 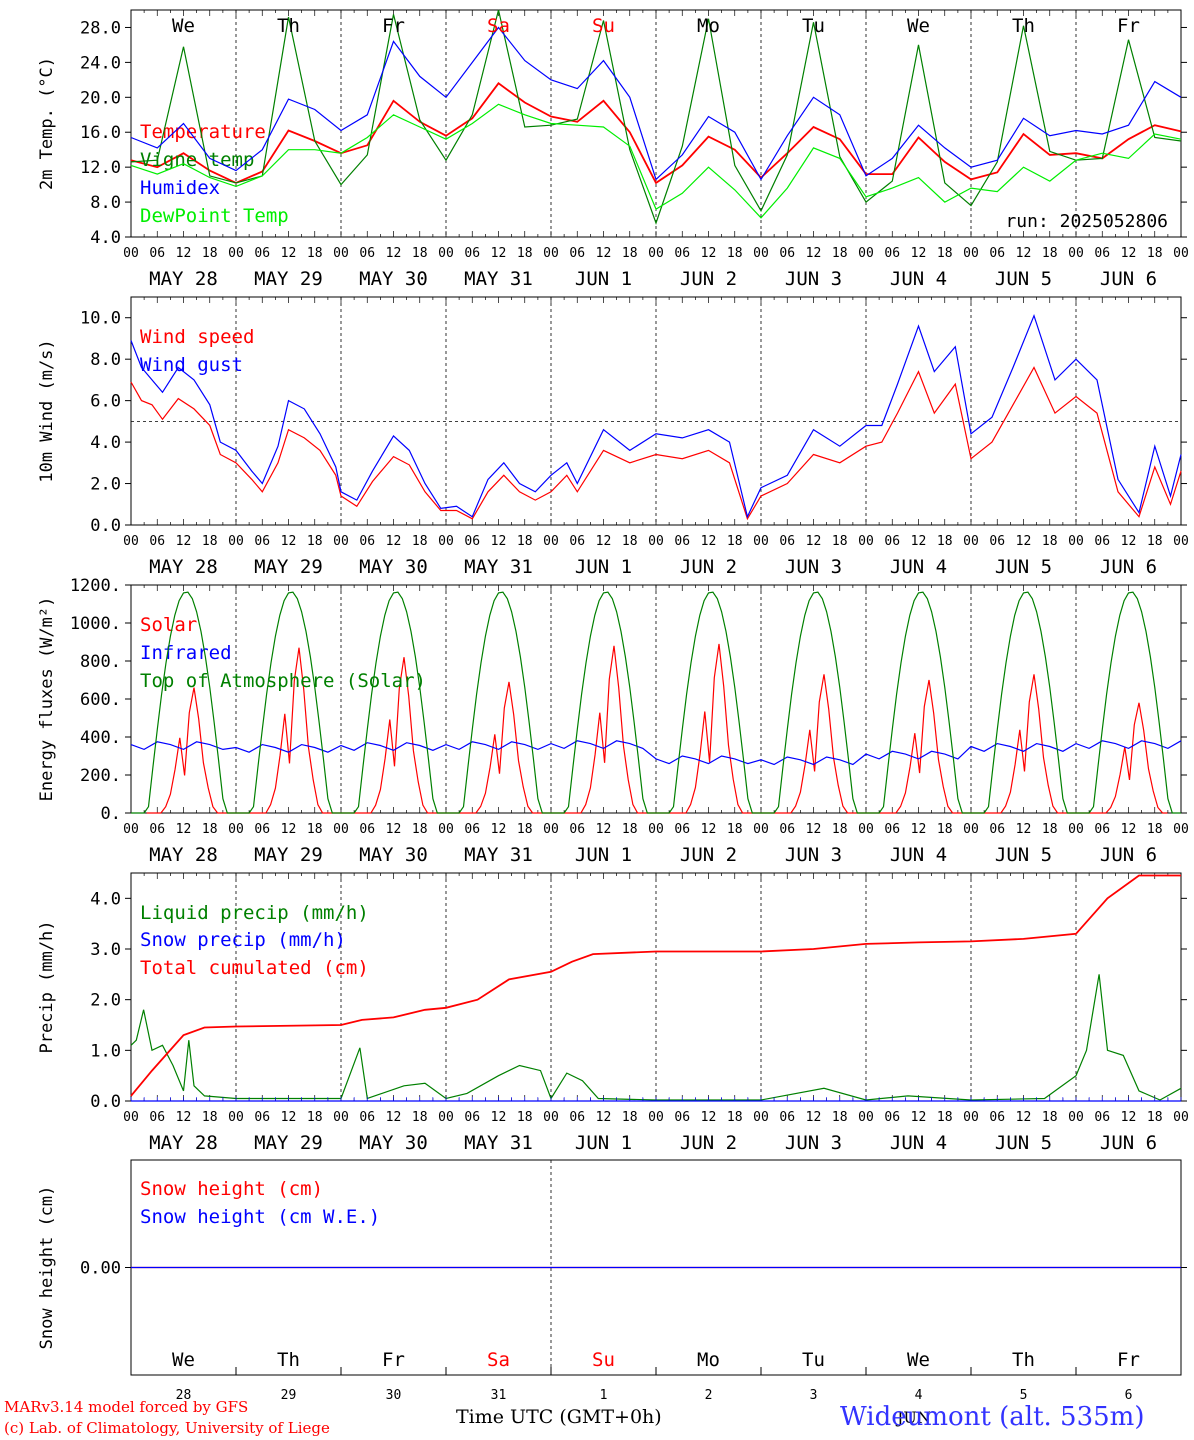 I want to click on y-tick-label: 0.00, so click(x=100, y=1269).